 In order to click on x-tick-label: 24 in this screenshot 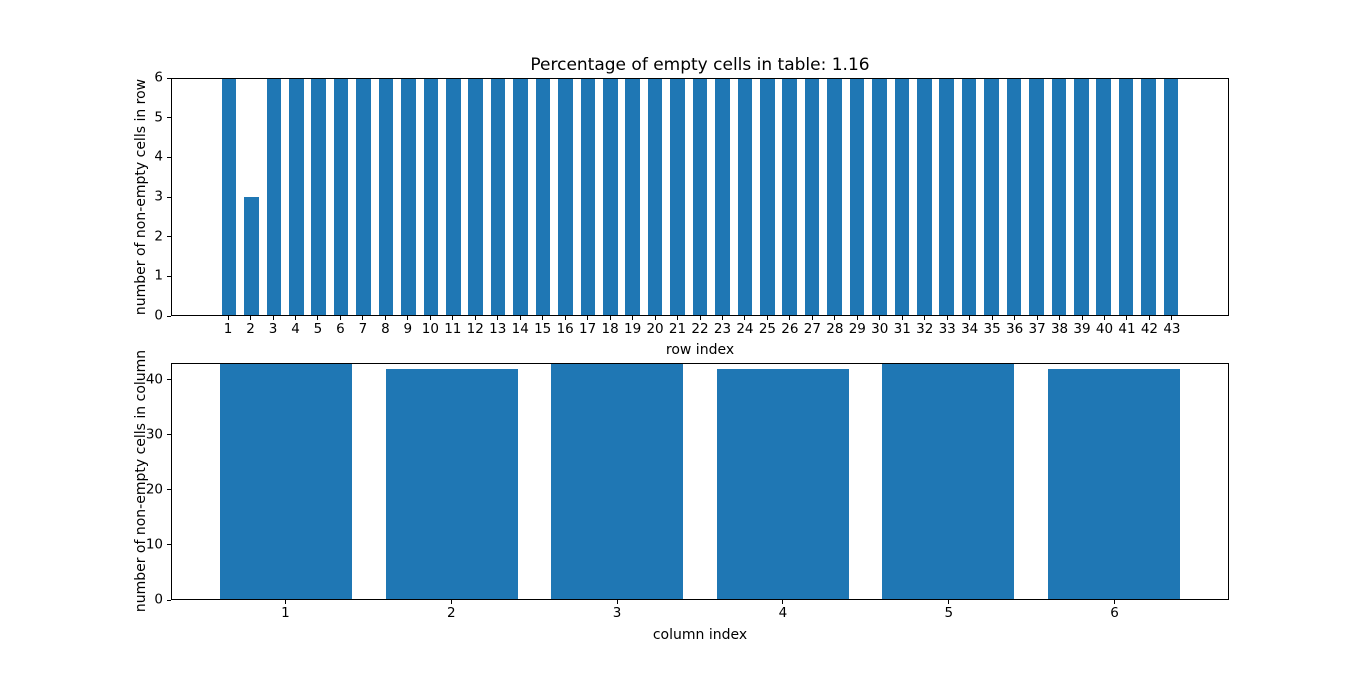, I will do `click(745, 329)`.